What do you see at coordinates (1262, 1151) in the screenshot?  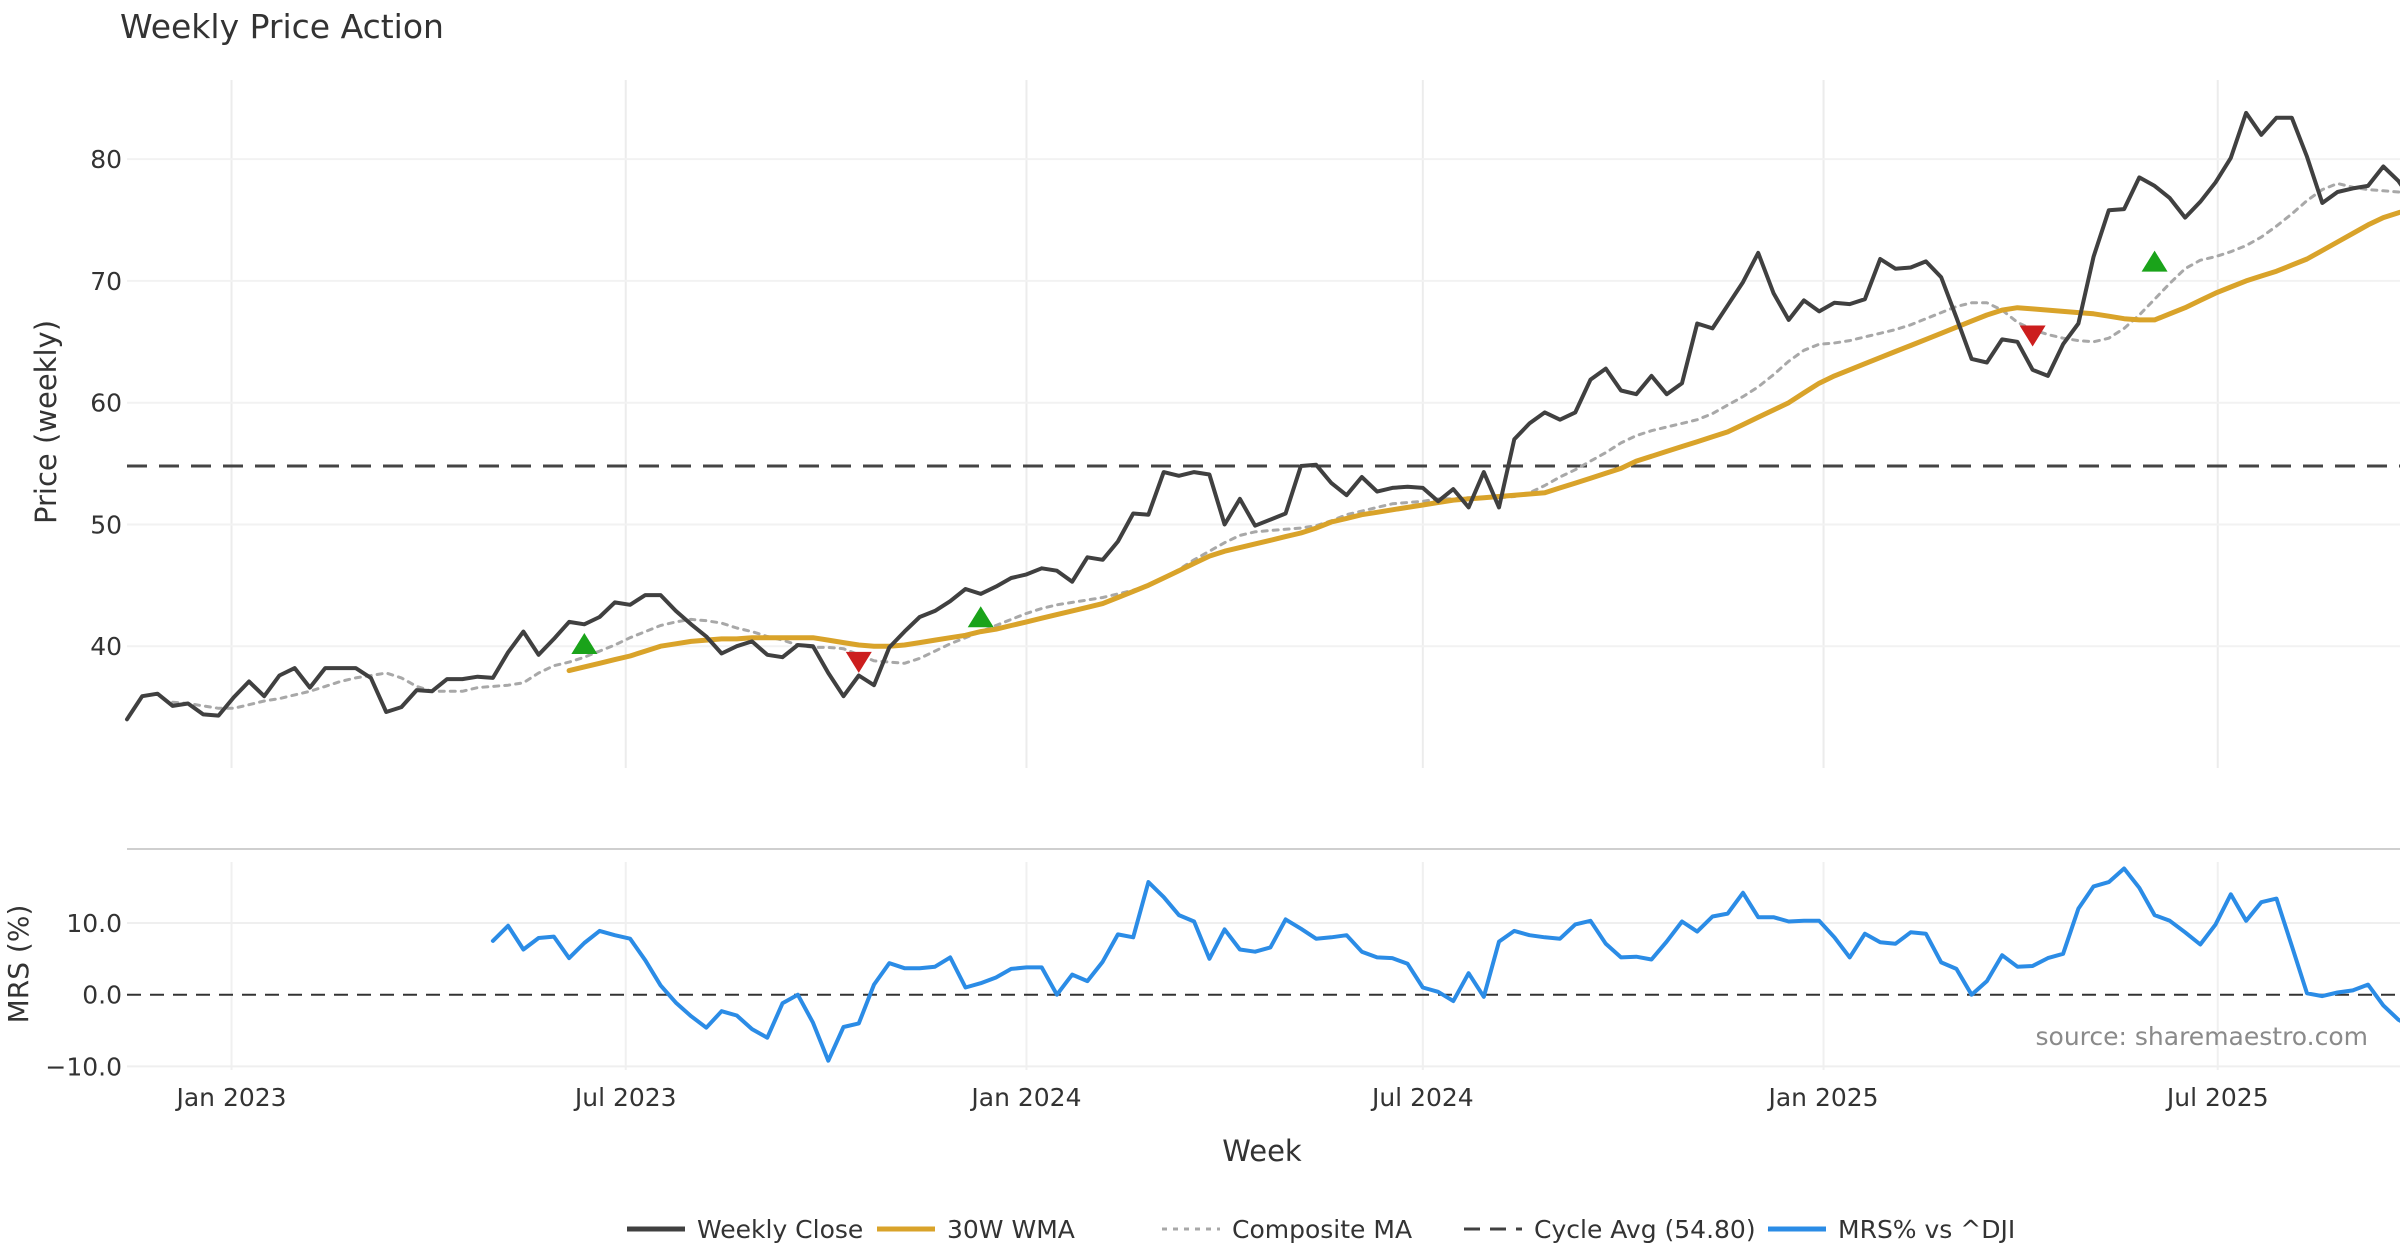 I see `x-axis-label: Week` at bounding box center [1262, 1151].